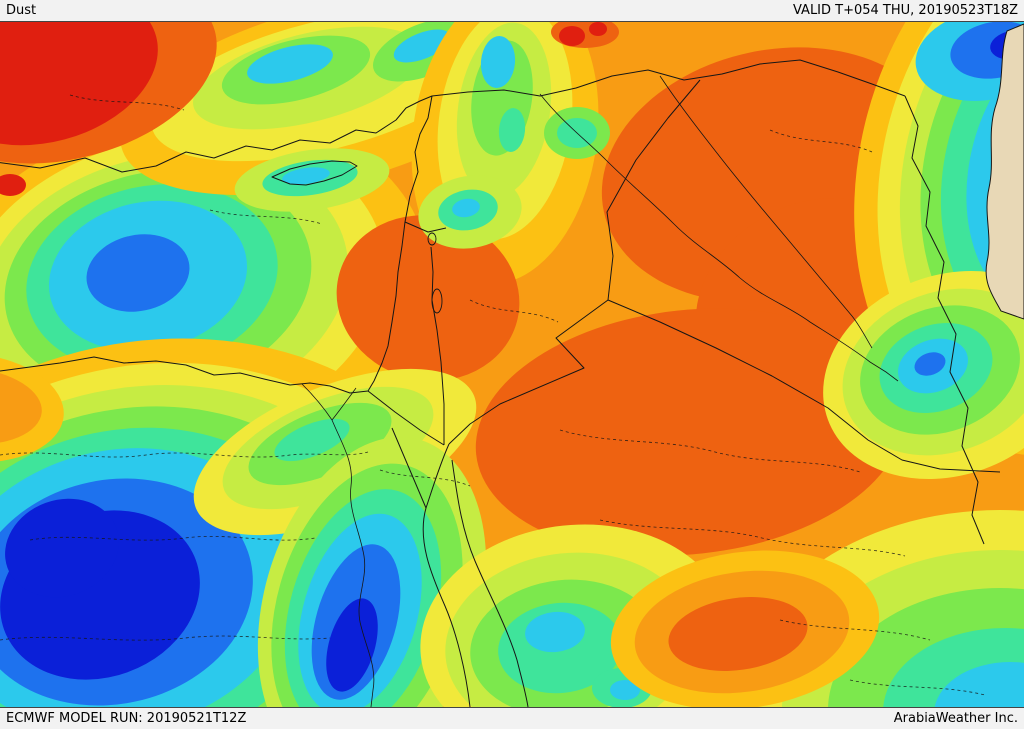 The width and height of the screenshot is (1024, 729). I want to click on model-run-label: ECMWF MODEL RUN: 20190521T12Z, so click(126, 718).